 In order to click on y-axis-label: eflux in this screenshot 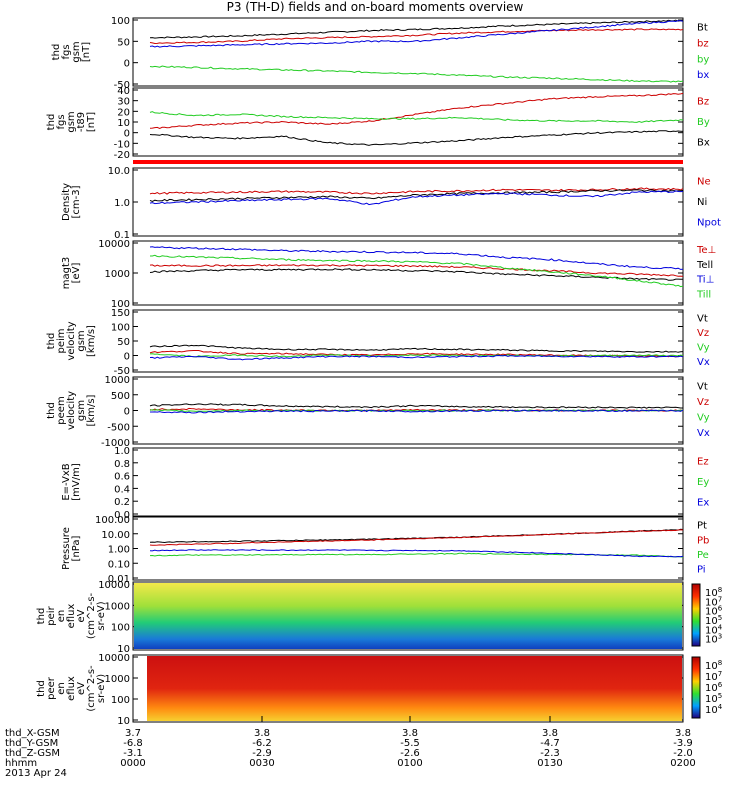, I will do `click(71, 688)`.